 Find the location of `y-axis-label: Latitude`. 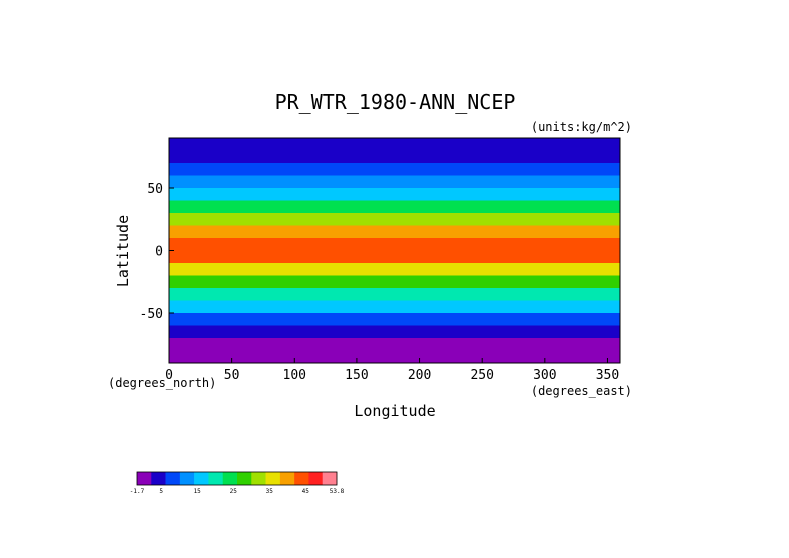

y-axis-label: Latitude is located at coordinates (123, 251).